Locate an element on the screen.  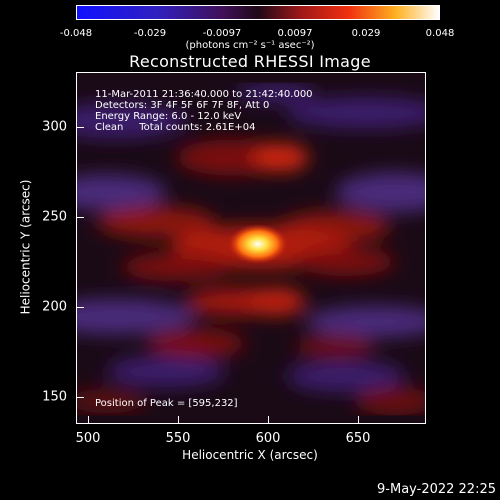
footer-date: 9-May-2022 22:25 is located at coordinates (436, 489).